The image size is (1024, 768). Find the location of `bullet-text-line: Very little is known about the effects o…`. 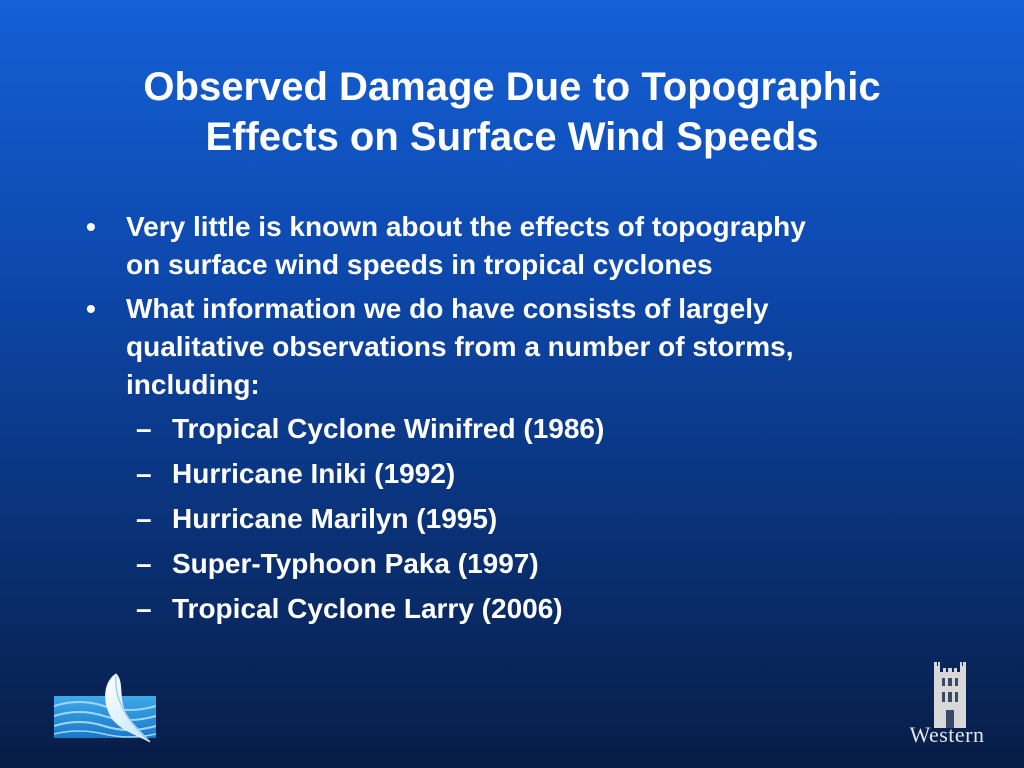

bullet-text-line: Very little is known about the effects o… is located at coordinates (466, 226).